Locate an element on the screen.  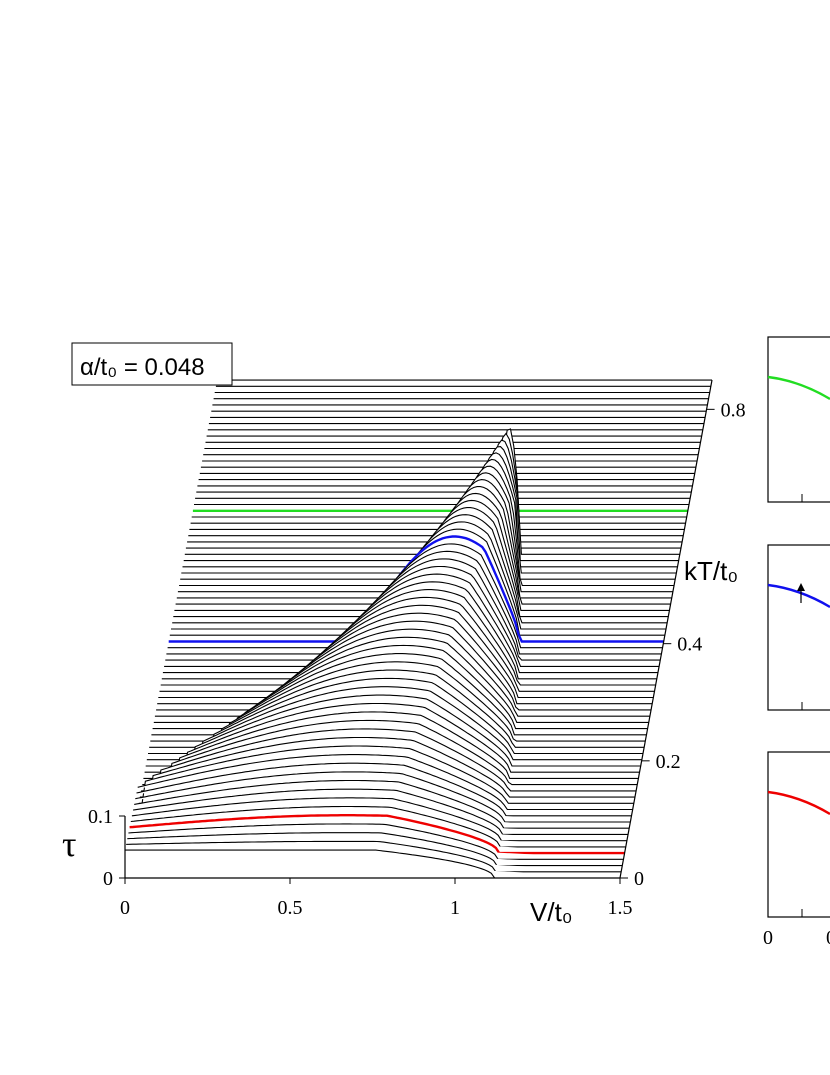
y-axis-label: τ is located at coordinates (69, 844).